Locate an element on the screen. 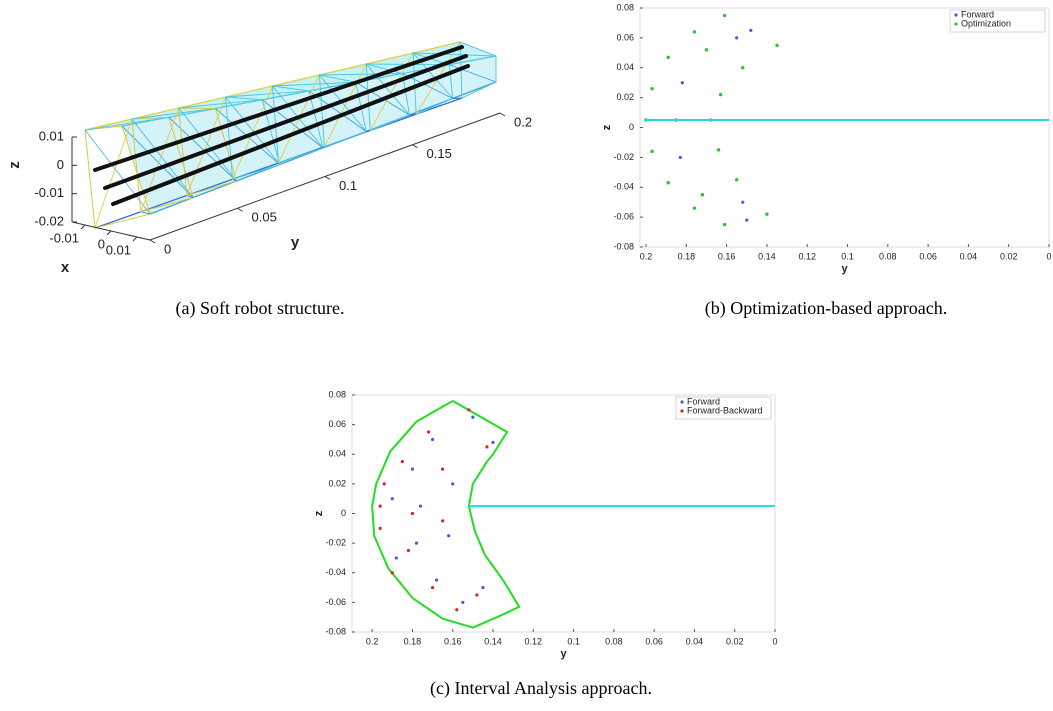  z-tick-label: 0.01 is located at coordinates (51, 135).